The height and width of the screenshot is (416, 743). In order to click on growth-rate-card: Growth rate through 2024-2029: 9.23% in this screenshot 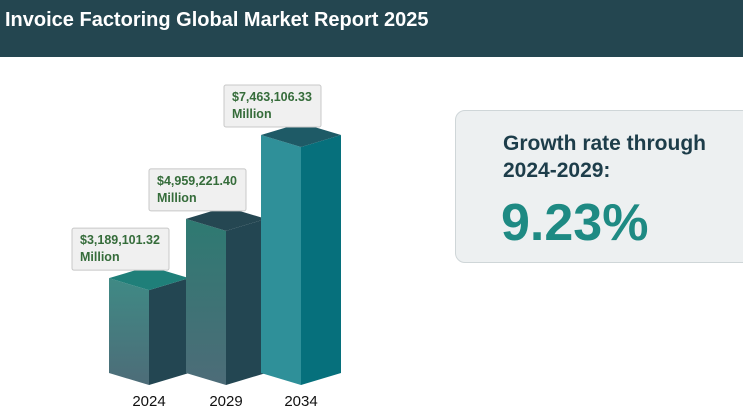, I will do `click(599, 186)`.